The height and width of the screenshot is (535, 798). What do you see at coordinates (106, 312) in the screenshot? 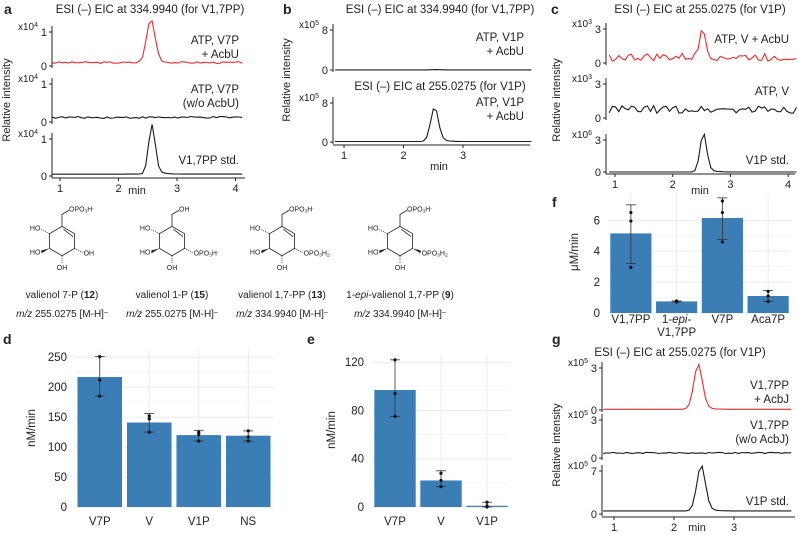
I see `compound-mz-part: –` at bounding box center [106, 312].